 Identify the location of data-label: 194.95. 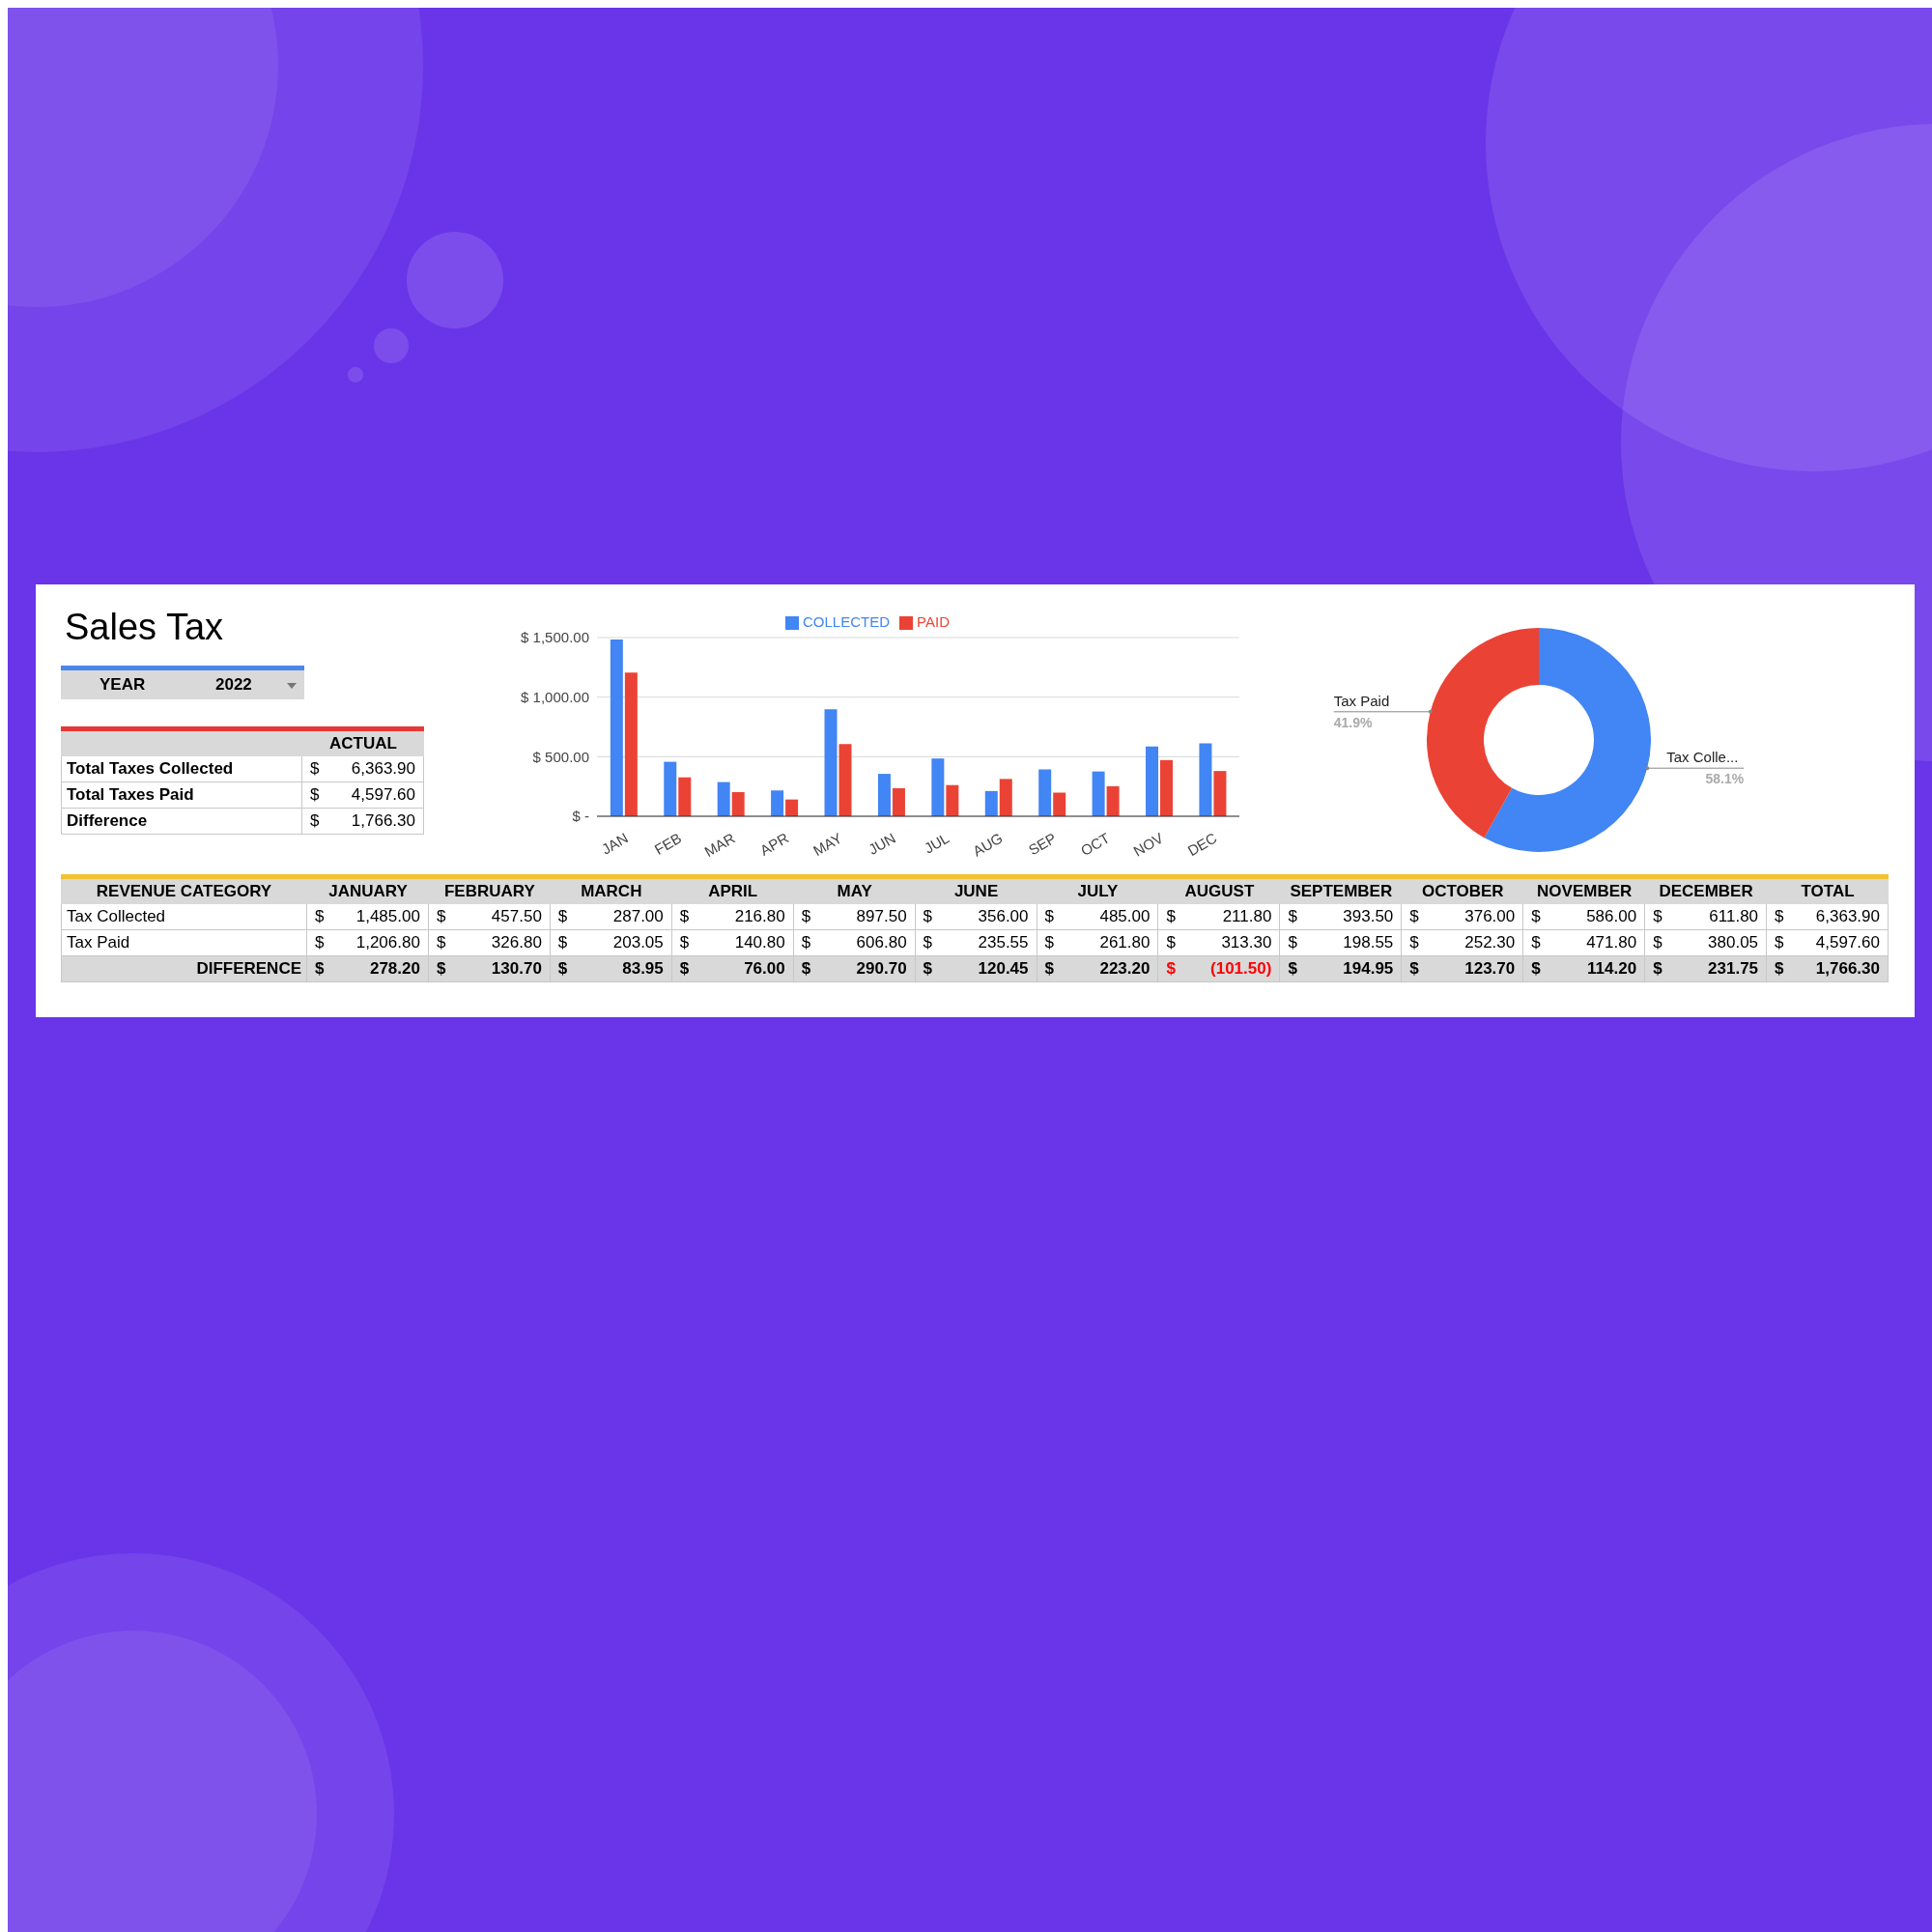
(1368, 969).